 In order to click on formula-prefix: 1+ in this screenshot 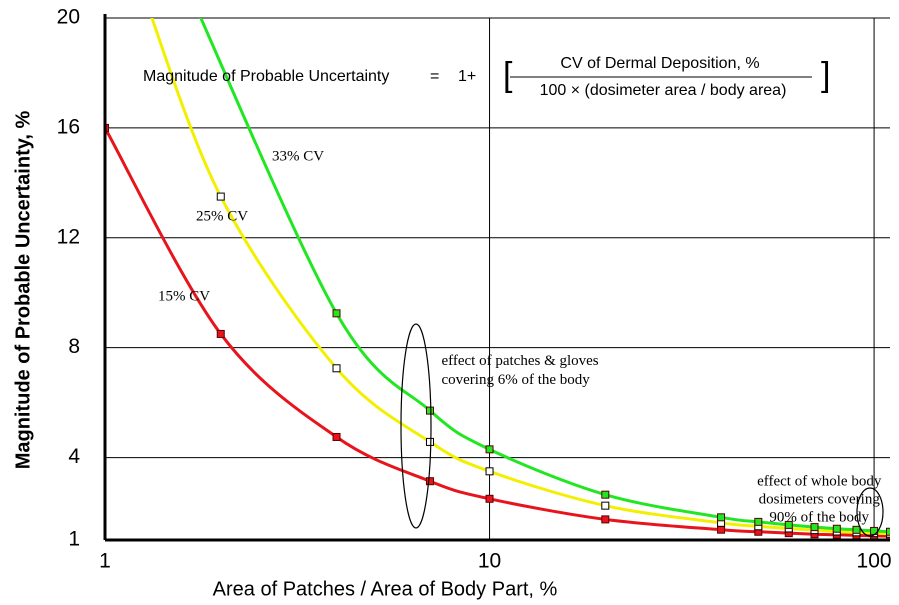, I will do `click(467, 76)`.